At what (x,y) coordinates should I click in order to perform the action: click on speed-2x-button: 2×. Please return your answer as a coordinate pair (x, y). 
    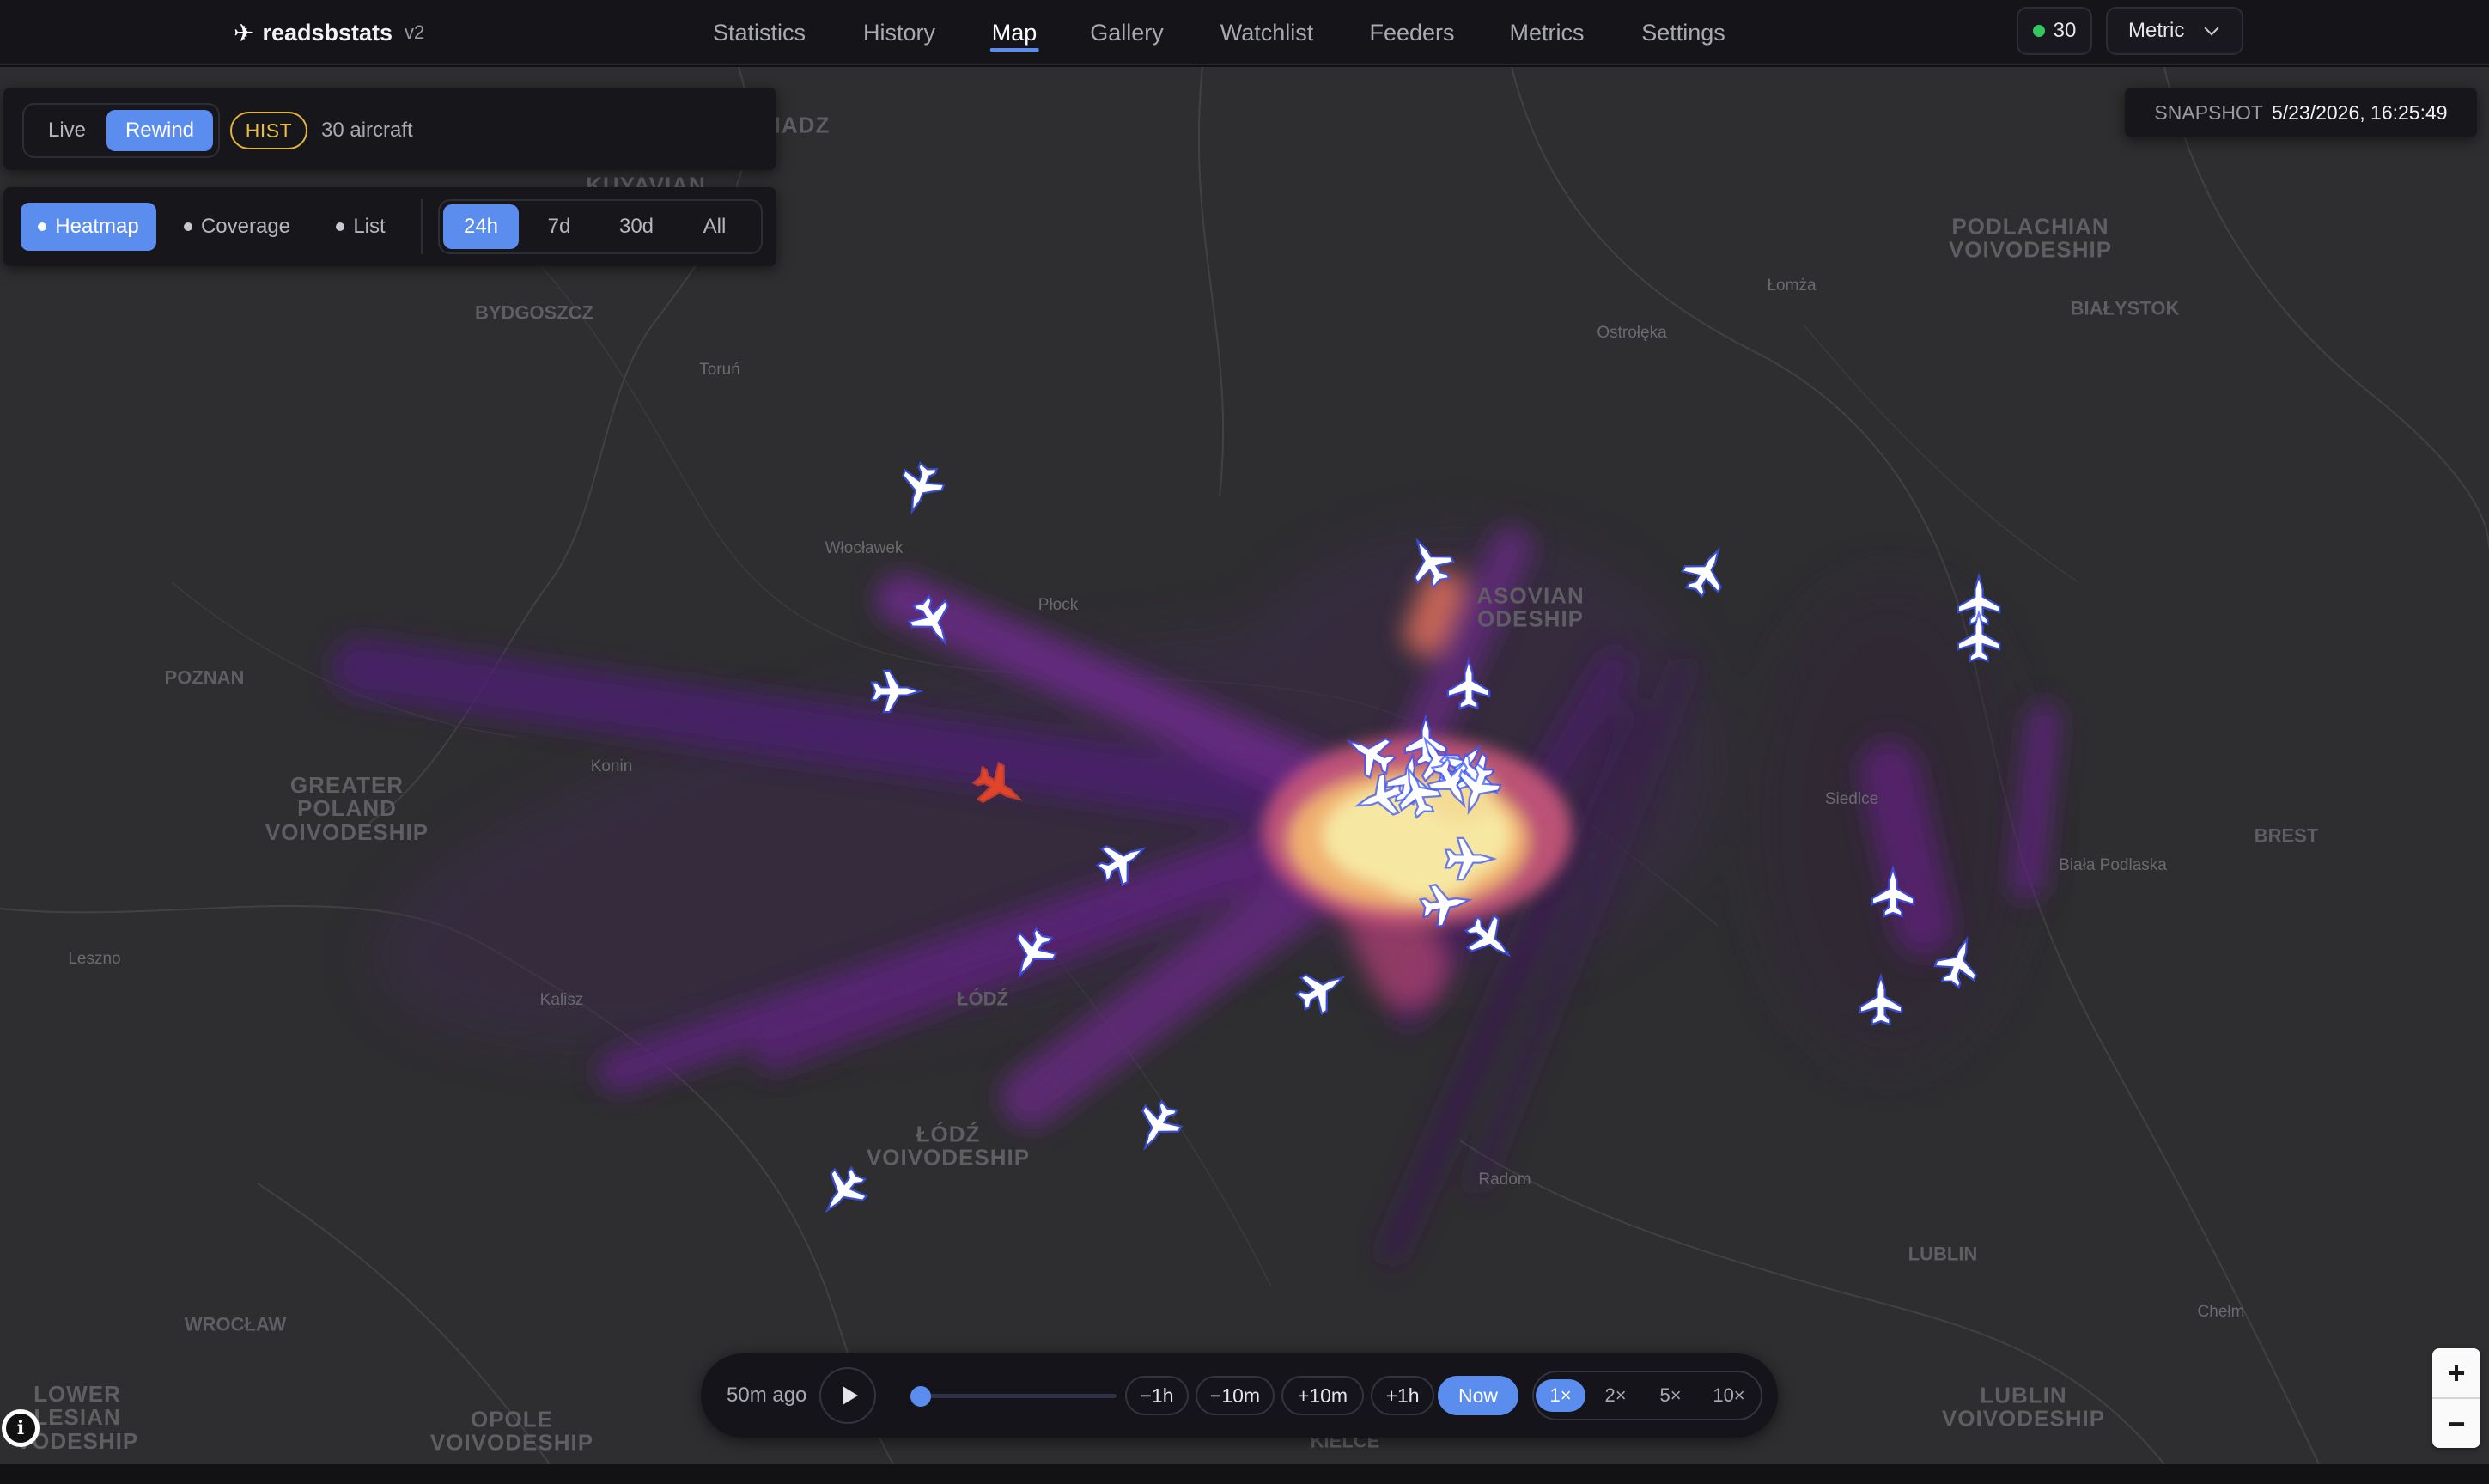
    Looking at the image, I should click on (1615, 1395).